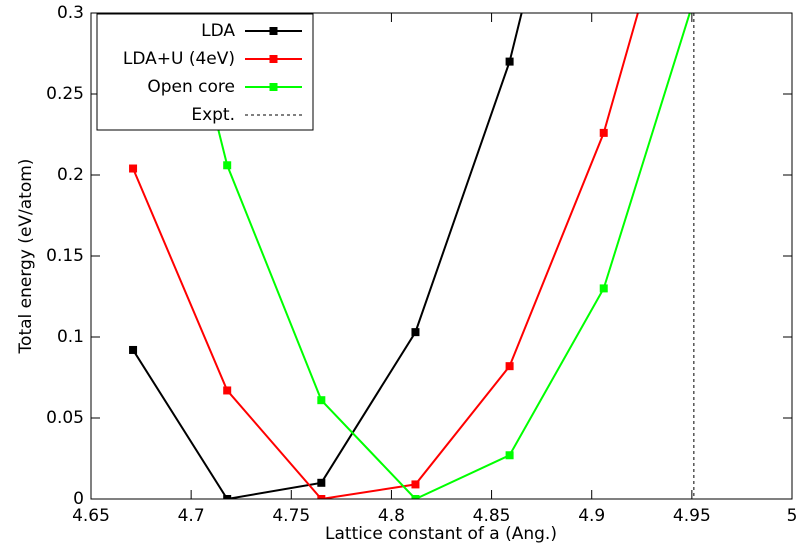  I want to click on y-axis-label: Total energy (eV/atom), so click(26, 257).